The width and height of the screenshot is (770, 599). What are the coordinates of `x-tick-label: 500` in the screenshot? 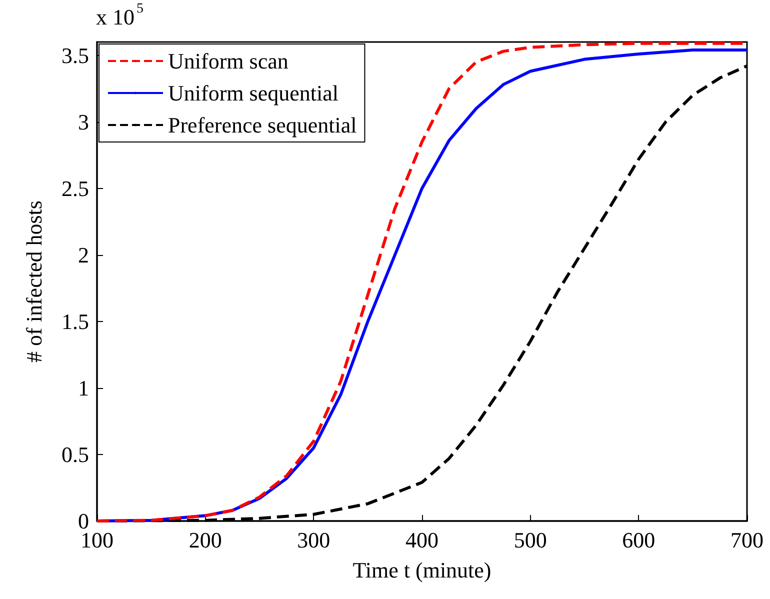 It's located at (530, 540).